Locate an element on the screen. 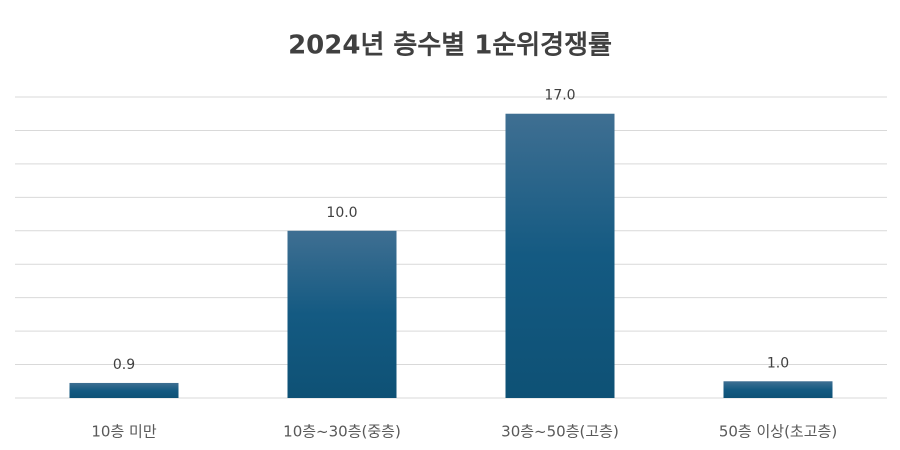  data-label: 17.0 is located at coordinates (559, 96).